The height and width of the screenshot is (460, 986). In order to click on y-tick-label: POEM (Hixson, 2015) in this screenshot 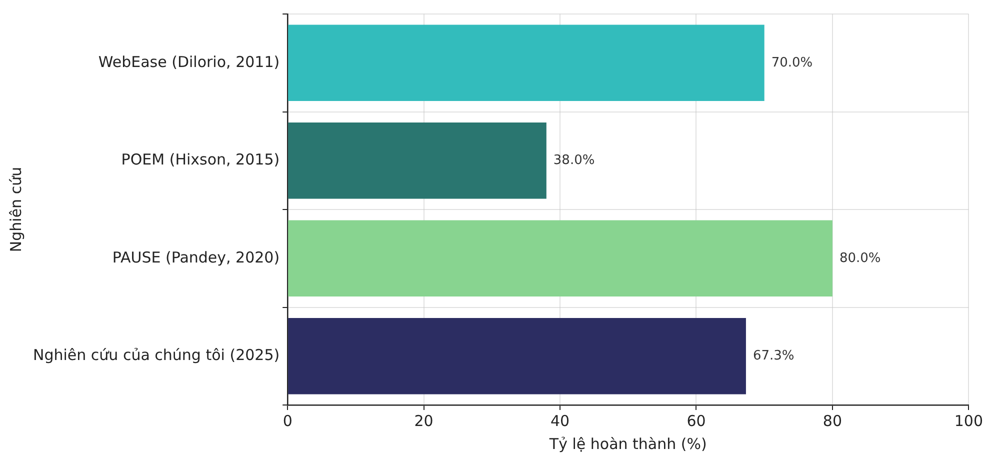, I will do `click(200, 159)`.